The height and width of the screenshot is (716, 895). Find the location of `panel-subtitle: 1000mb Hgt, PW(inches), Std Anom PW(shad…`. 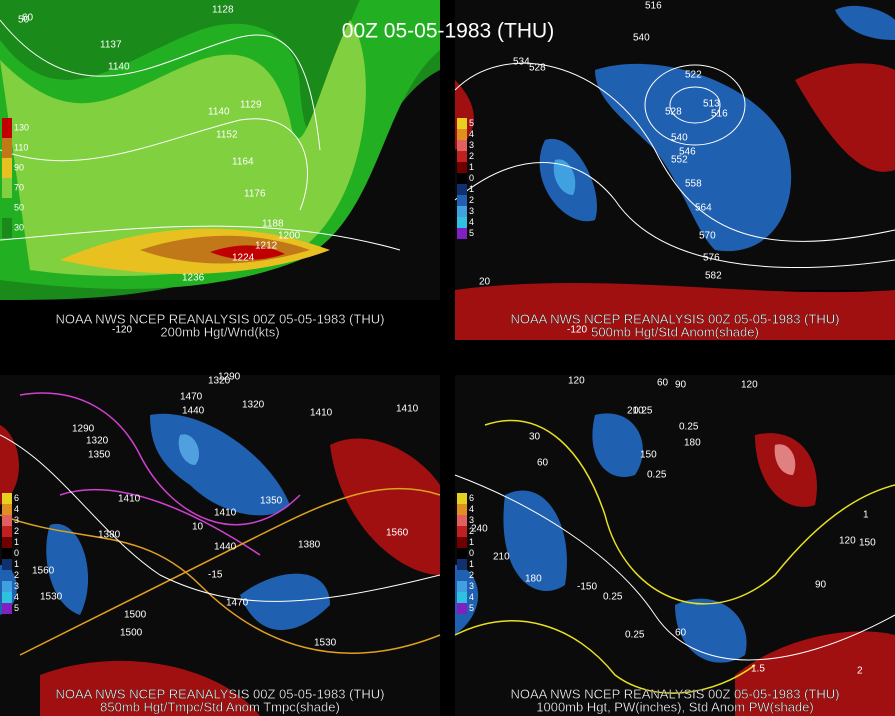

panel-subtitle: 1000mb Hgt, PW(inches), Std Anom PW(shad… is located at coordinates (674, 706).